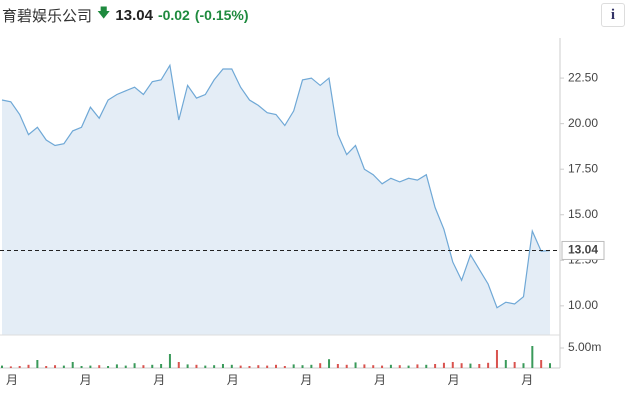  I want to click on price: 13.04, so click(134, 15).